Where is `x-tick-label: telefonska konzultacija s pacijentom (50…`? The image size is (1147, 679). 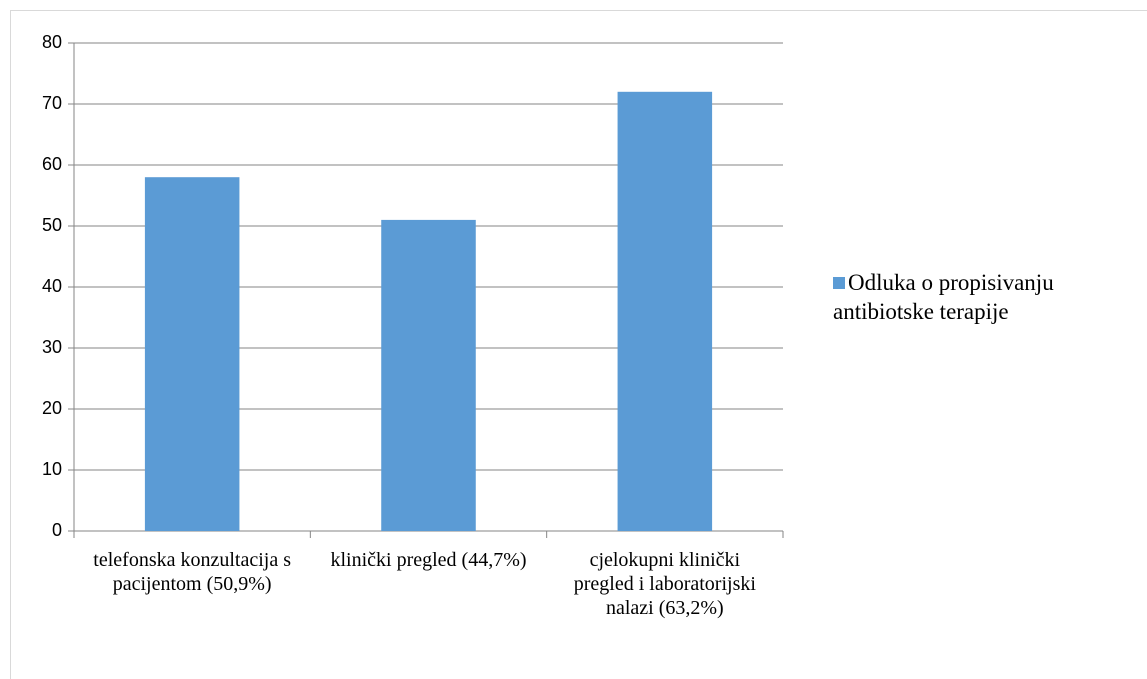
x-tick-label: telefonska konzultacija s pacijentom (50… is located at coordinates (192, 572).